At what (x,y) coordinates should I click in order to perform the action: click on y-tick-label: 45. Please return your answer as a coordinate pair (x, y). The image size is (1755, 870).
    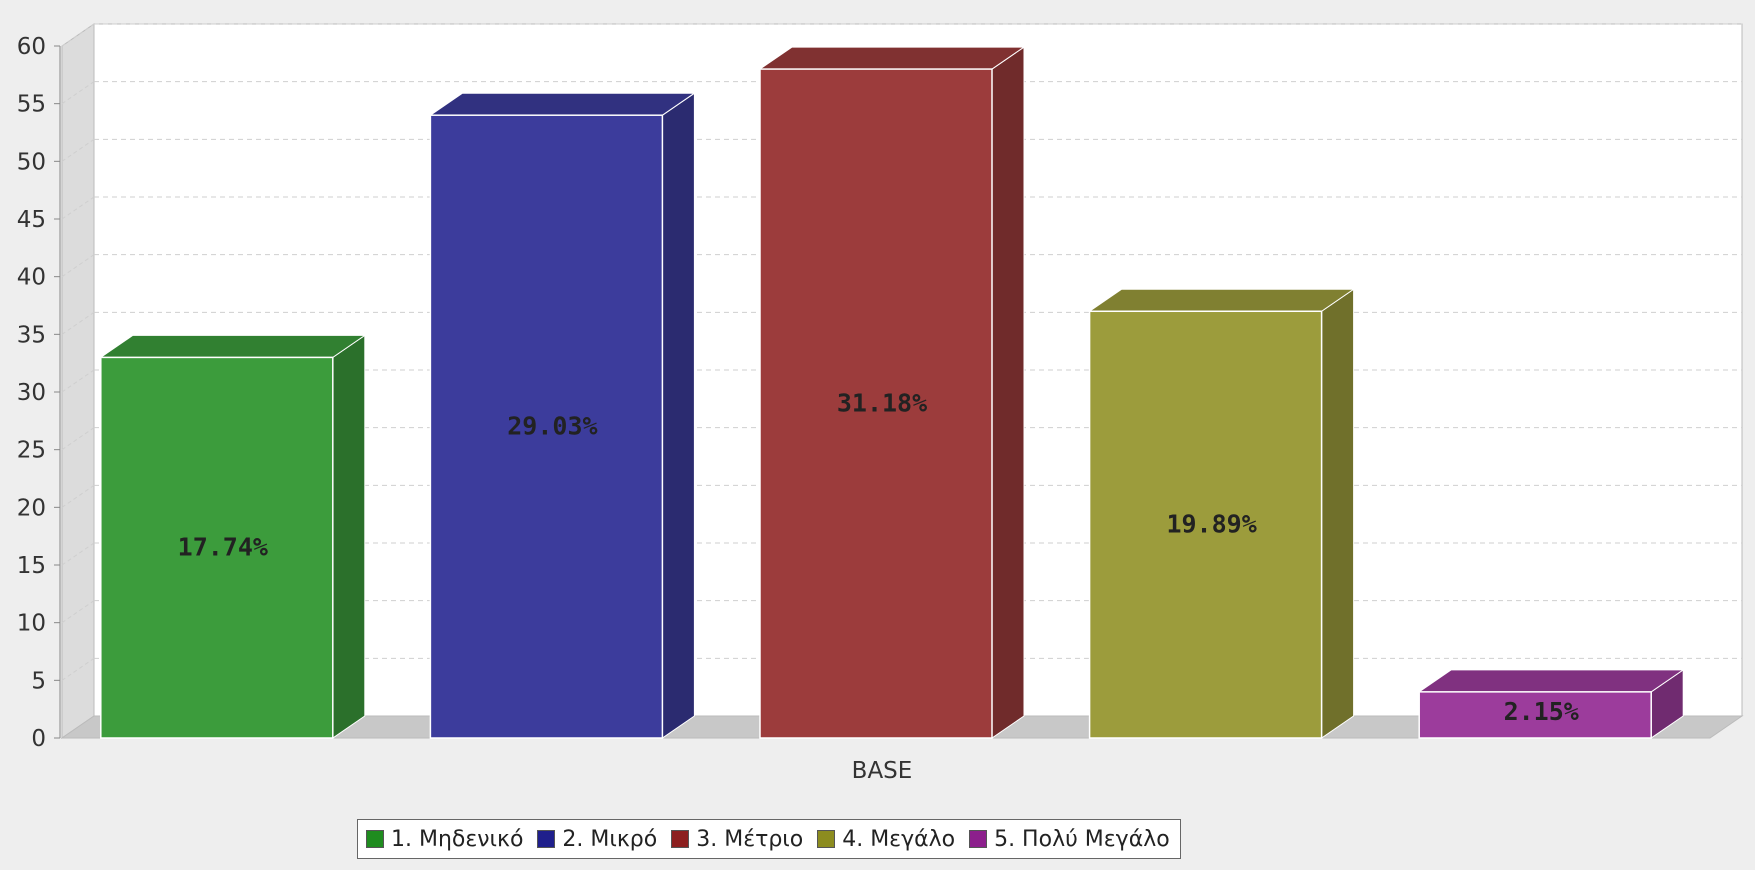
    Looking at the image, I should click on (31, 220).